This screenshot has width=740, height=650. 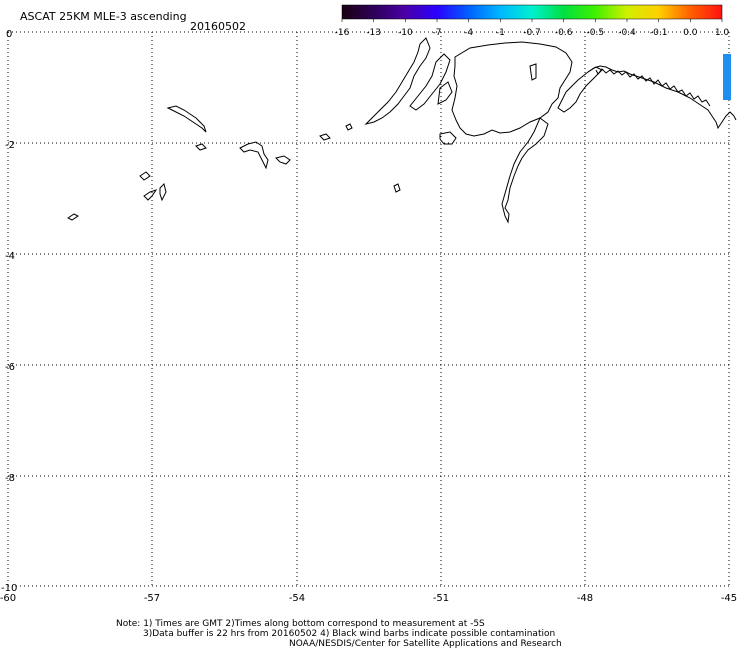 I want to click on colorbar-label: -1, so click(x=500, y=33).